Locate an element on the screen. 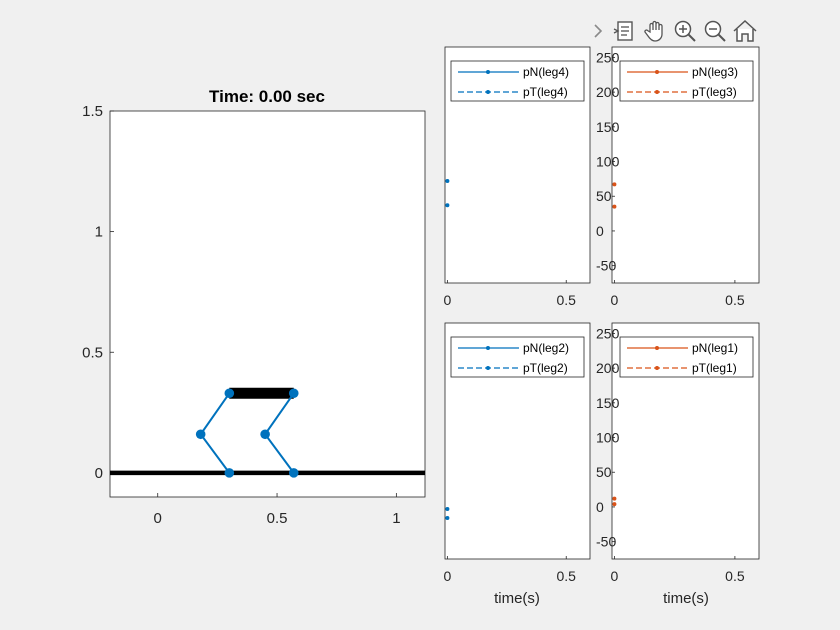  legend-label: pT(leg1) is located at coordinates (714, 368).